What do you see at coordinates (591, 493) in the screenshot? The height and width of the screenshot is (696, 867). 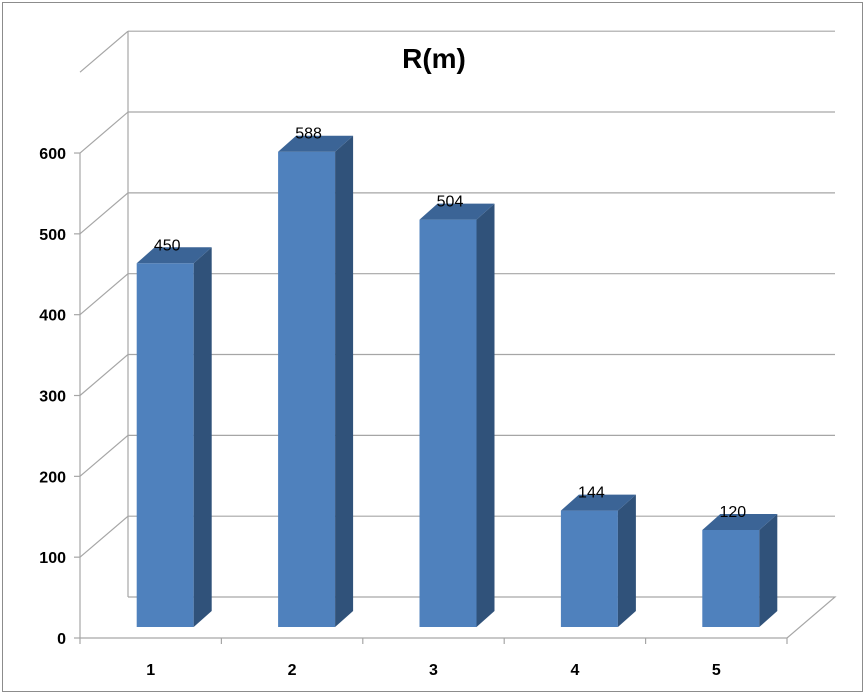 I see `data-label: 144` at bounding box center [591, 493].